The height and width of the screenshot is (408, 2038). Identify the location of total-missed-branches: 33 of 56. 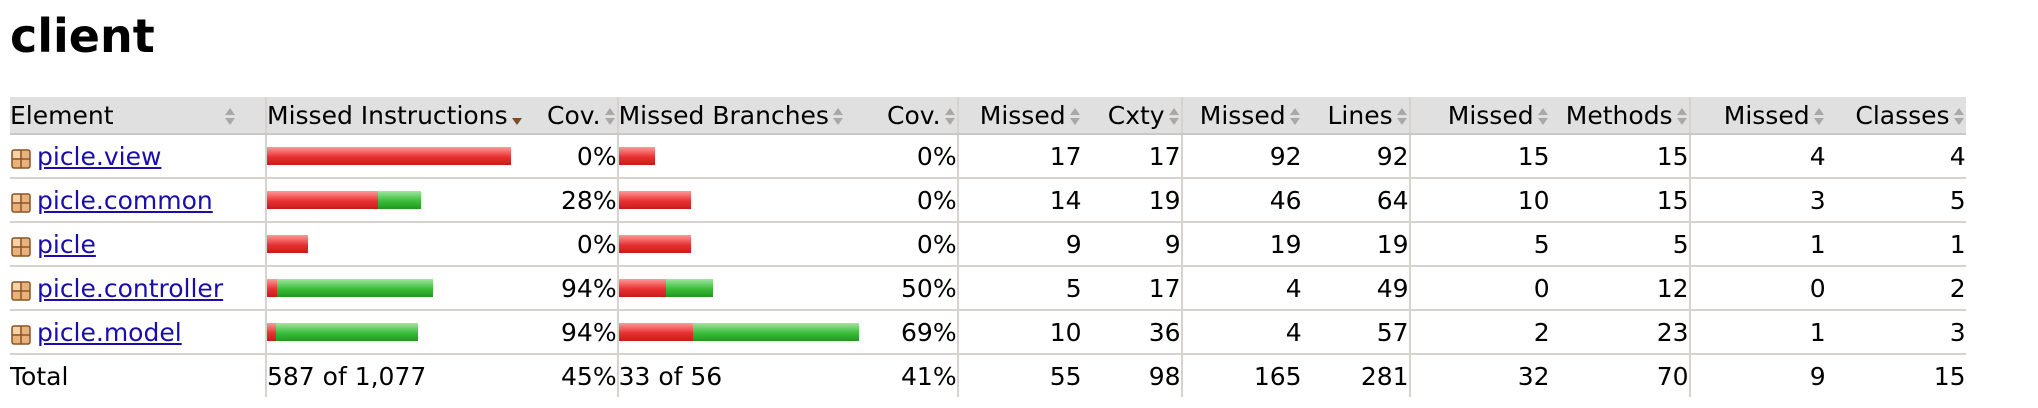
(741, 375).